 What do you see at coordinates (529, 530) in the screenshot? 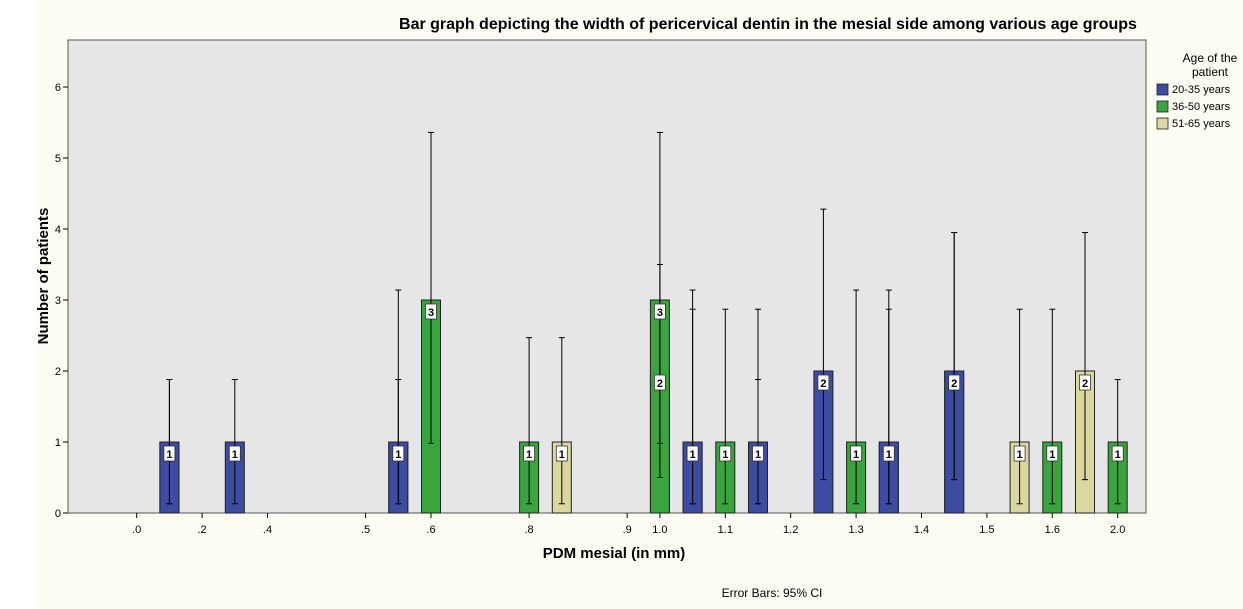
I see `x-tick-label: .8` at bounding box center [529, 530].